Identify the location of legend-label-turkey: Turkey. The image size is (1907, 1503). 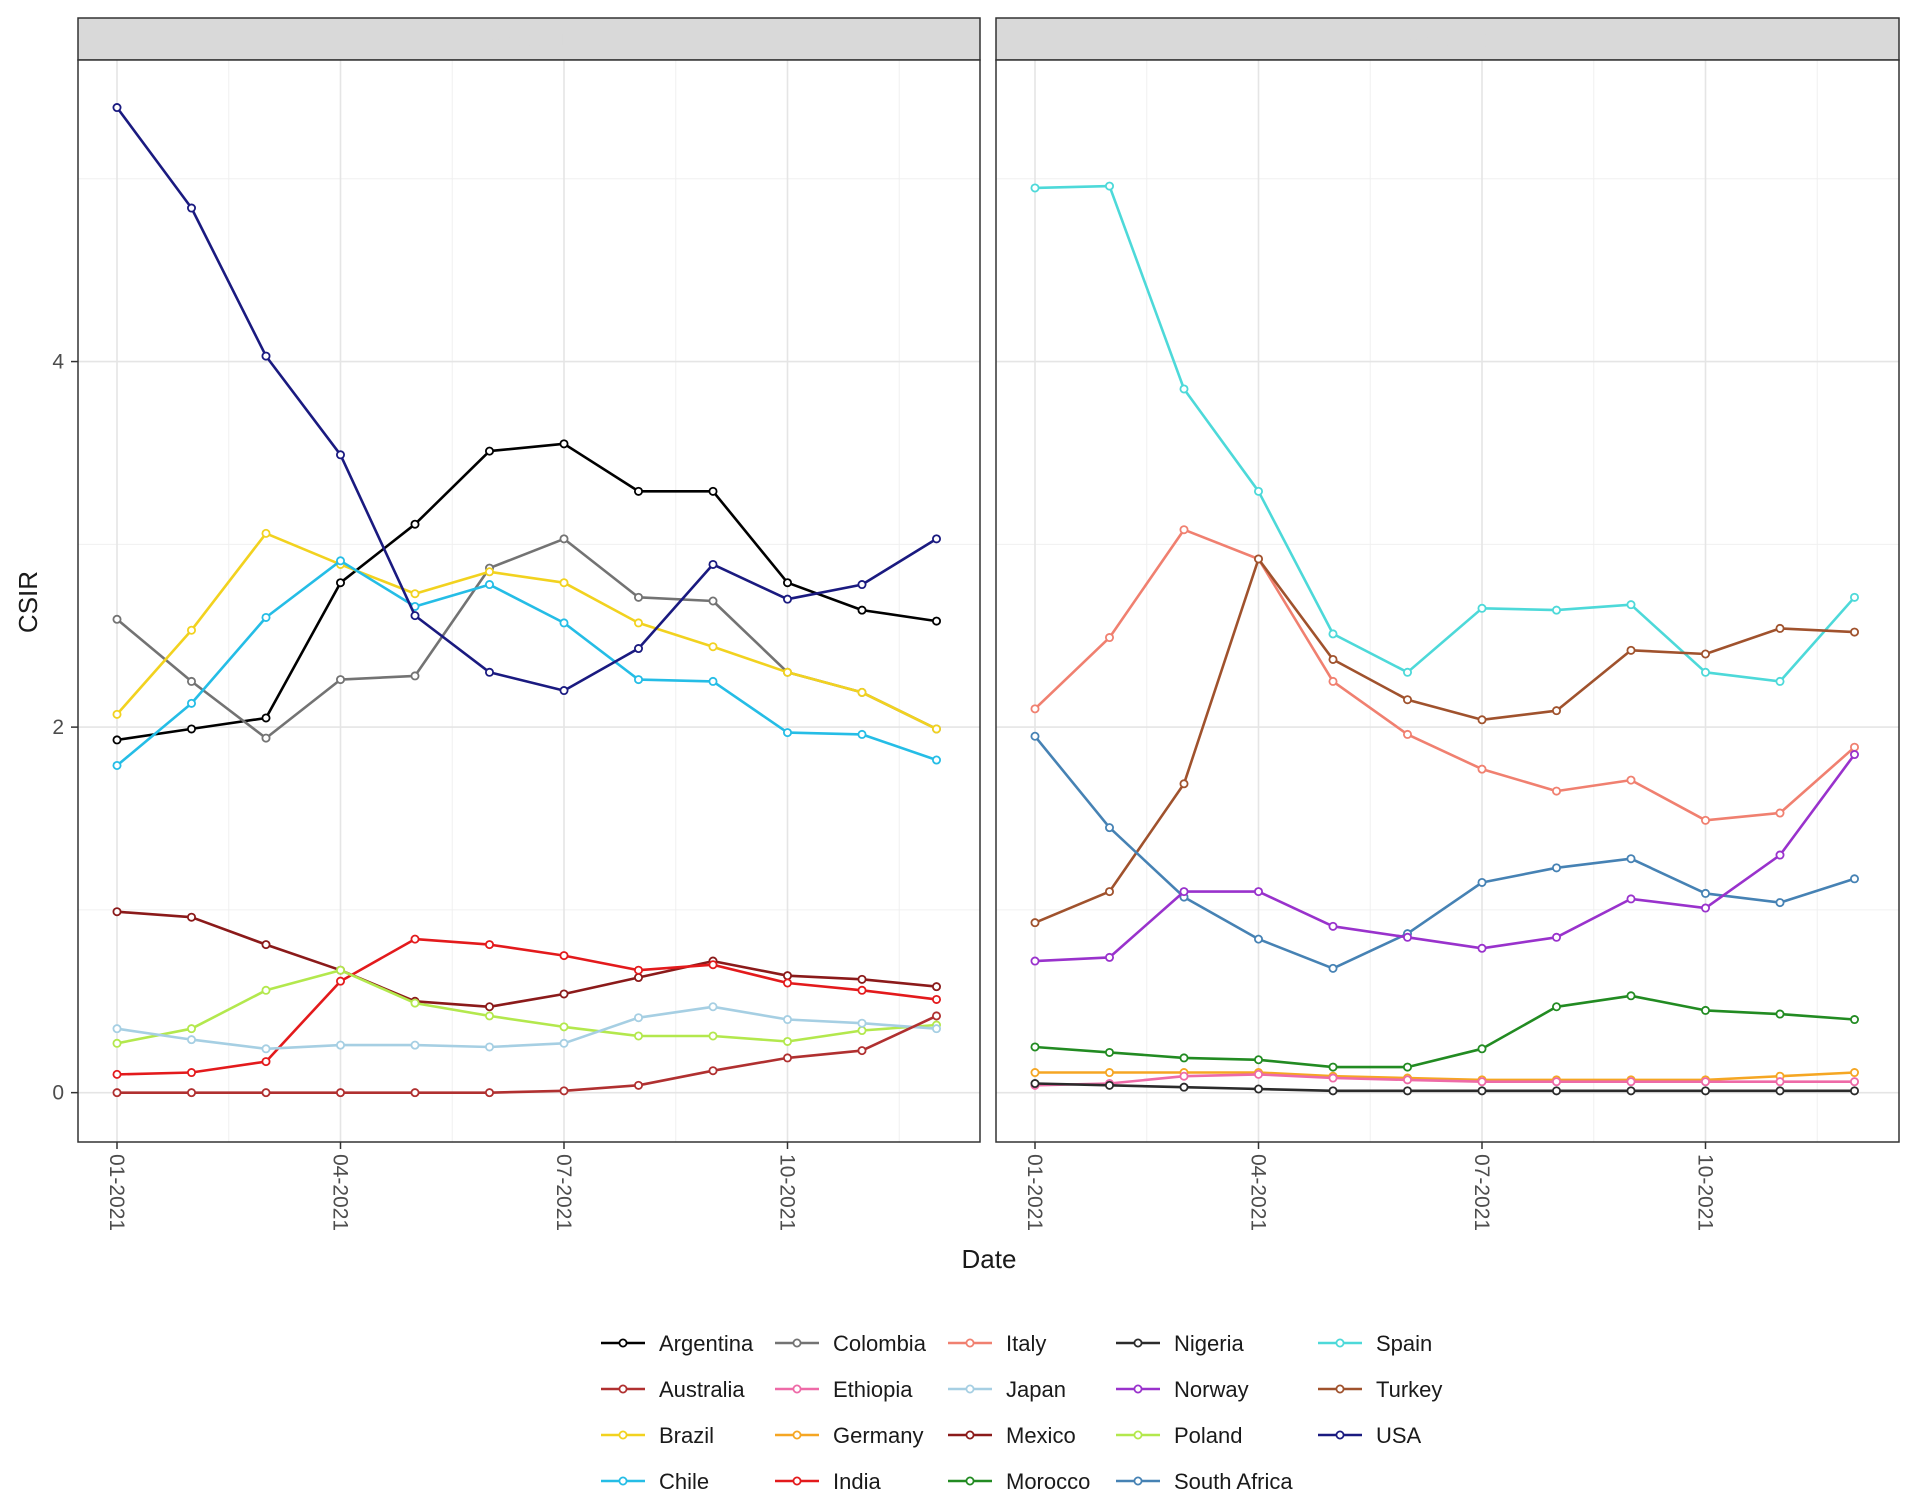
(1409, 1389).